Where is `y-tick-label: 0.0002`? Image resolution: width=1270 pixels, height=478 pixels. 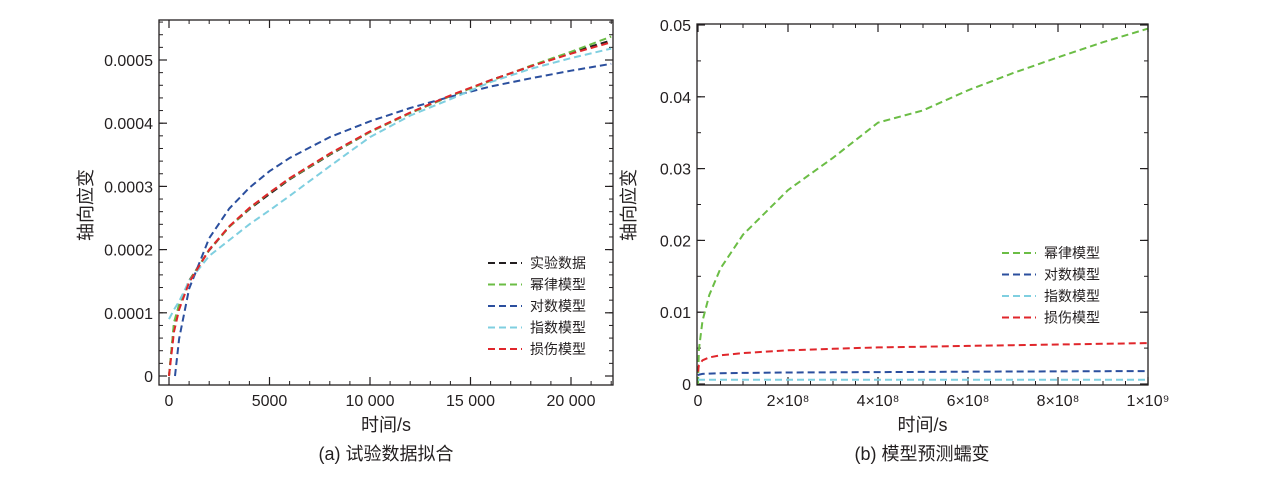
y-tick-label: 0.0002 is located at coordinates (128, 251).